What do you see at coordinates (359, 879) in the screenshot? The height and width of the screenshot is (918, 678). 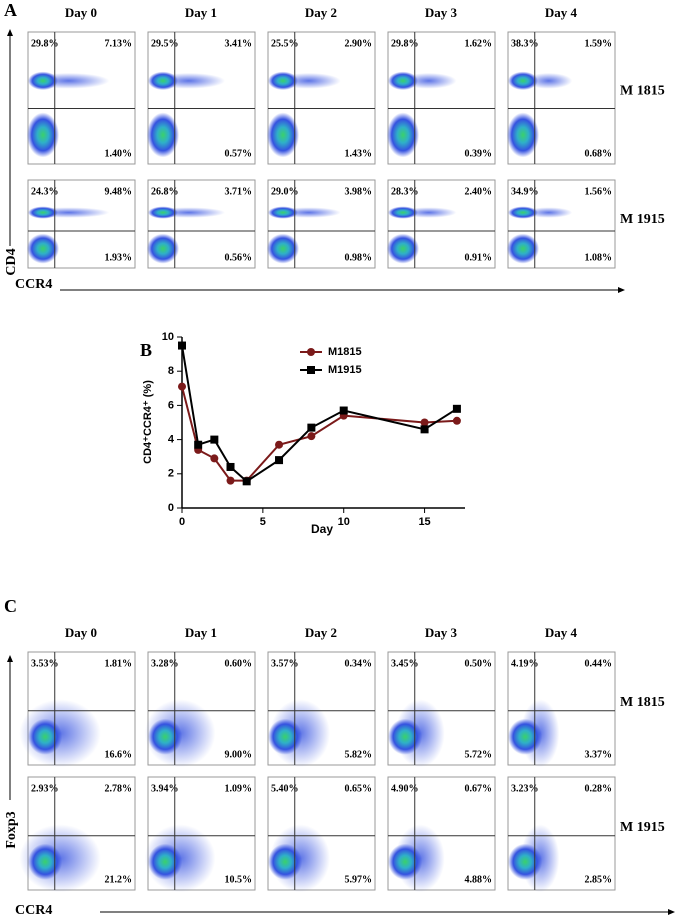 I see `quadrant-percent: 5.97%` at bounding box center [359, 879].